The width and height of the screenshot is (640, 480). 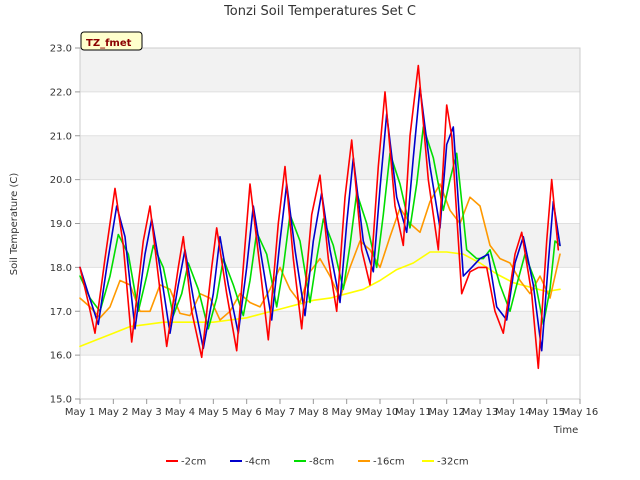 I want to click on y-tick-label: 21.0, so click(x=61, y=136).